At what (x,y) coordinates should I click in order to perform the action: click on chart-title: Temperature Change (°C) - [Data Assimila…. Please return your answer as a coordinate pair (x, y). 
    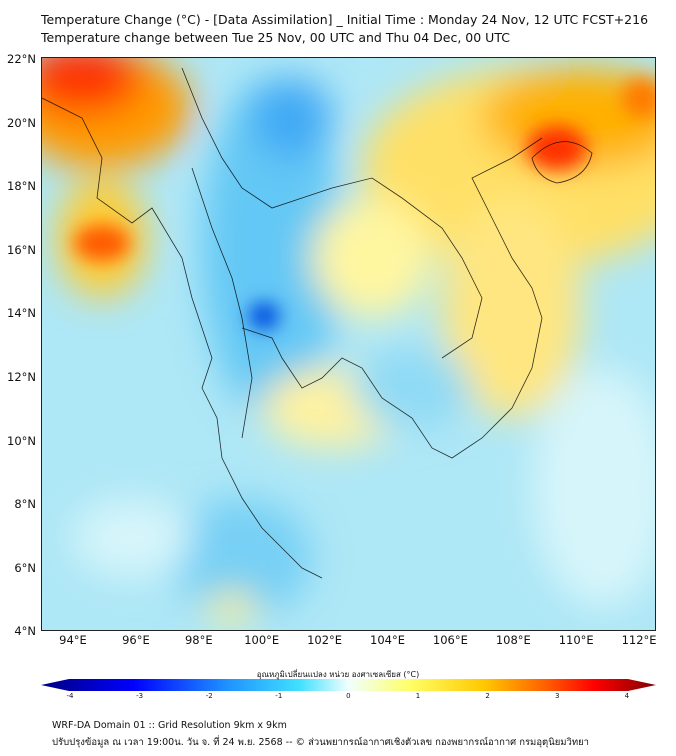
    Looking at the image, I should click on (345, 19).